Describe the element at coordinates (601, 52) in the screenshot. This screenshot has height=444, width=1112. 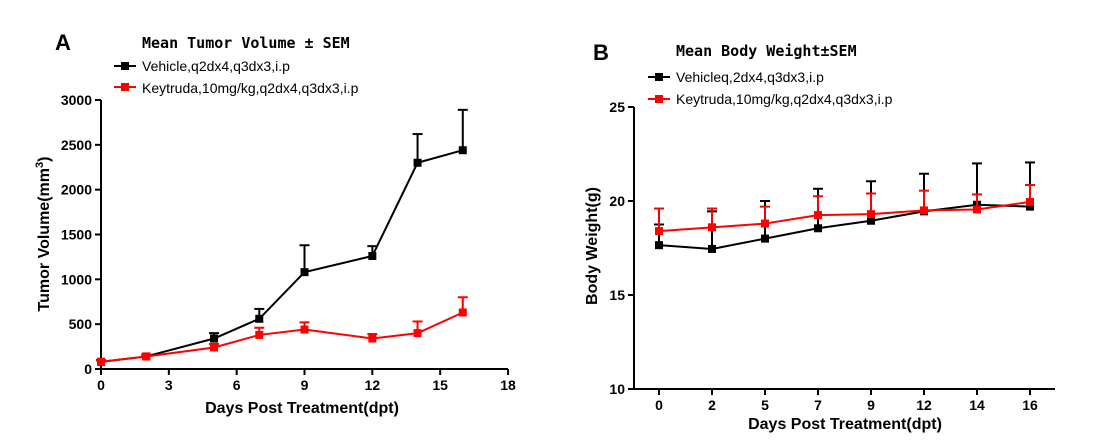
I see `panel-b-letter: B` at that location.